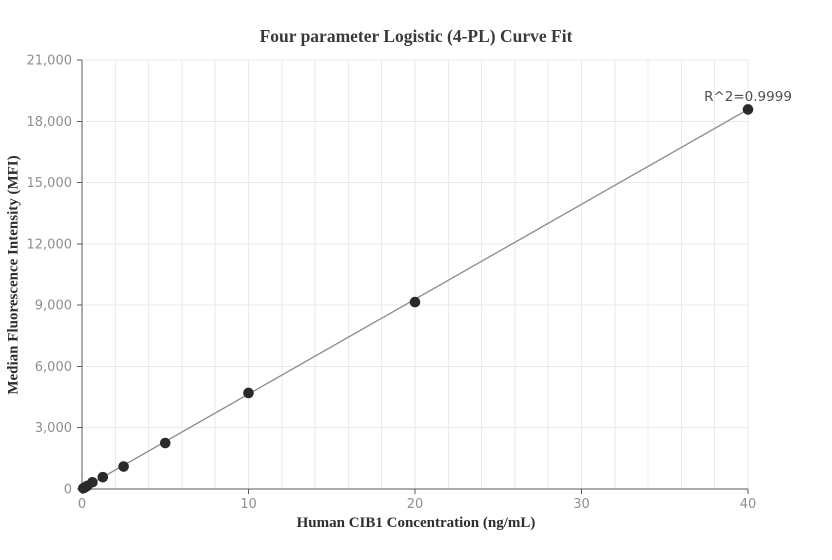 The height and width of the screenshot is (560, 832). What do you see at coordinates (416, 523) in the screenshot?
I see `x-axis-title: Human CIB1 Concentration (ng/mL)` at bounding box center [416, 523].